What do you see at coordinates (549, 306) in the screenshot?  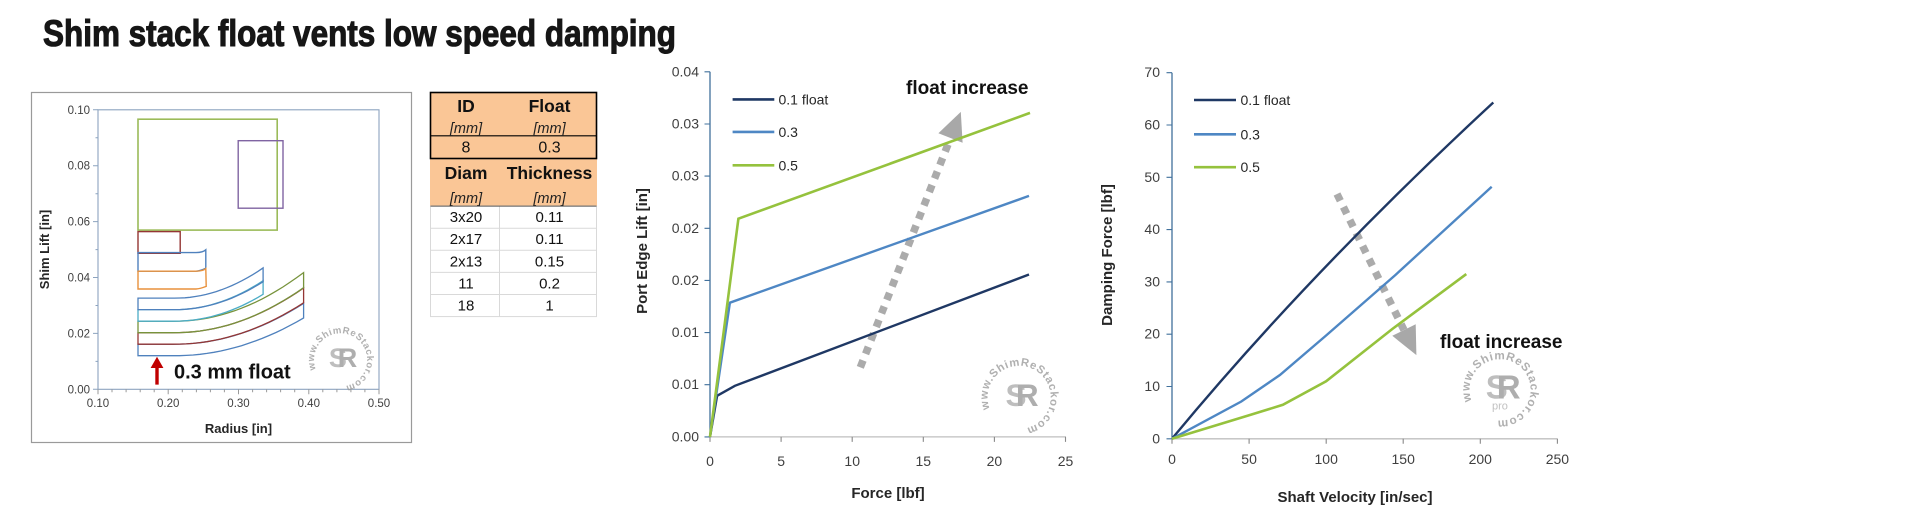 I see `svg-text: 1` at bounding box center [549, 306].